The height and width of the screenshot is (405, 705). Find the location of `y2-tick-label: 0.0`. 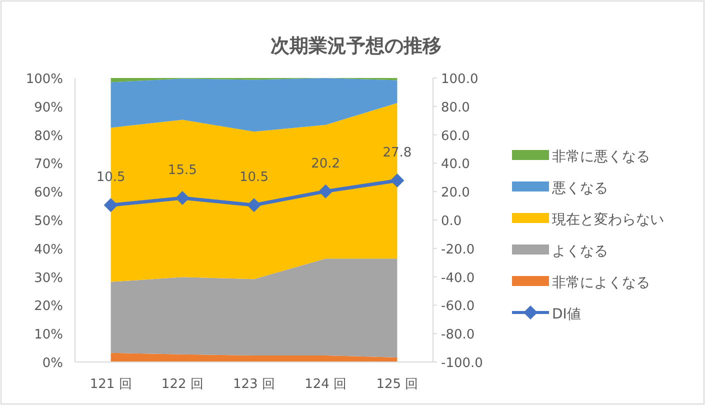

y2-tick-label: 0.0 is located at coordinates (451, 221).